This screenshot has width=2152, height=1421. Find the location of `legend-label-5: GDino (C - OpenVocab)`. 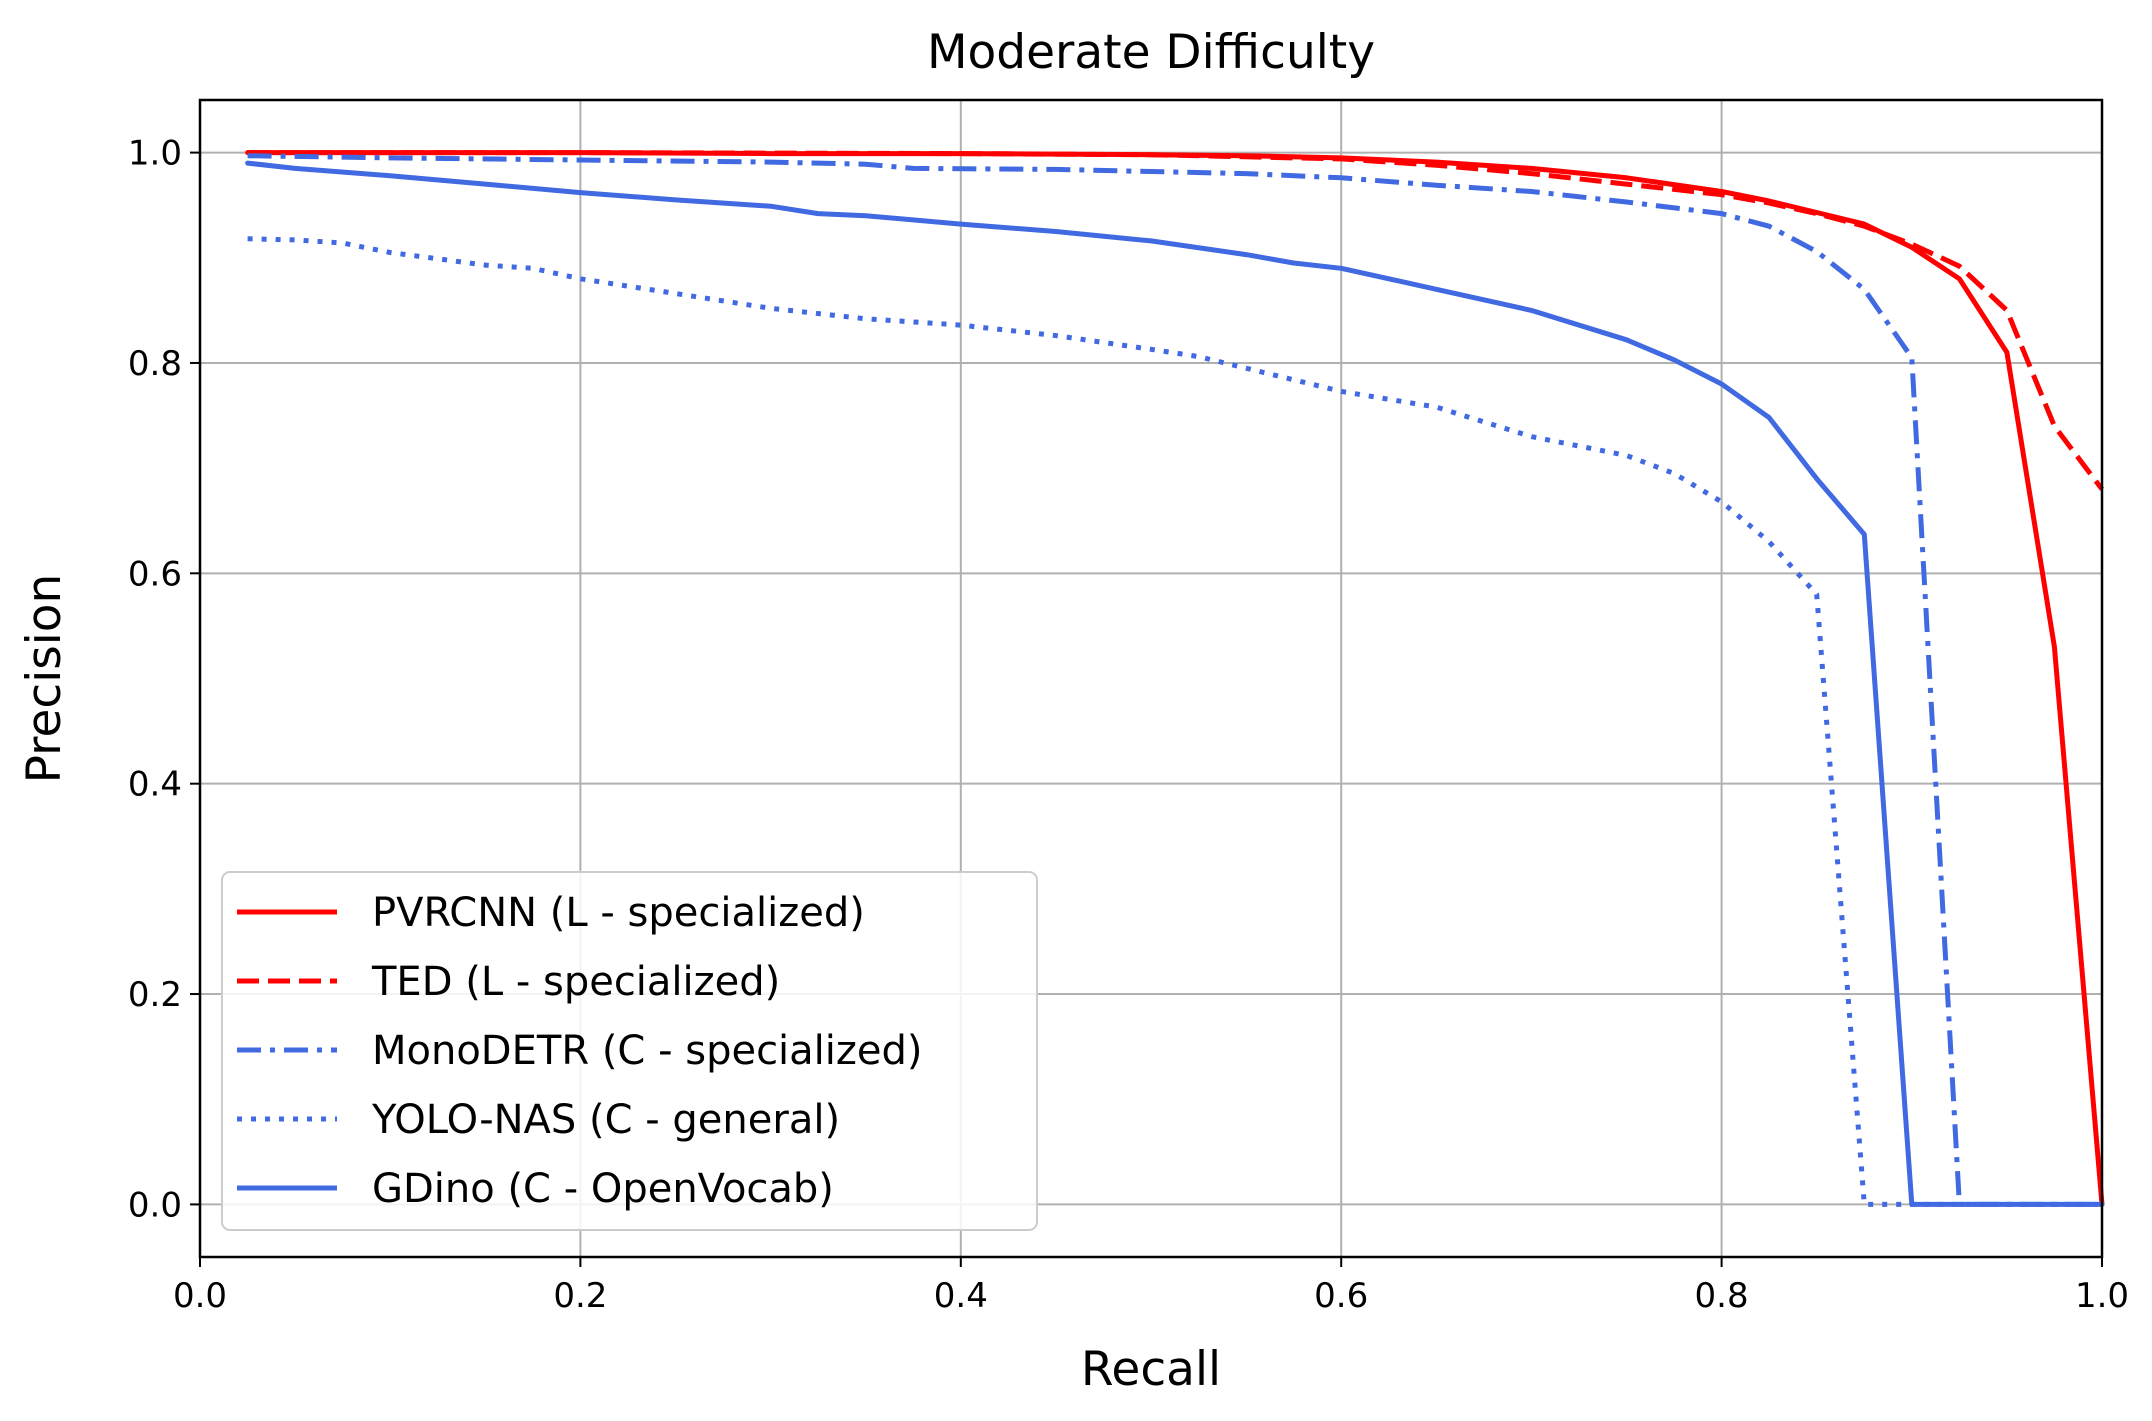

legend-label-5: GDino (C - OpenVocab) is located at coordinates (603, 1189).